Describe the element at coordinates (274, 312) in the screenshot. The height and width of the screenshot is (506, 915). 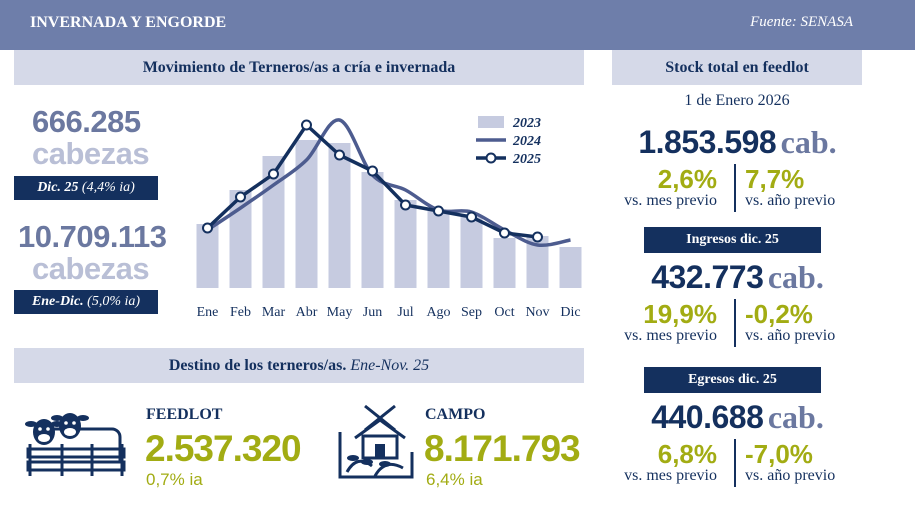
I see `x-tick-label: Mar` at that location.